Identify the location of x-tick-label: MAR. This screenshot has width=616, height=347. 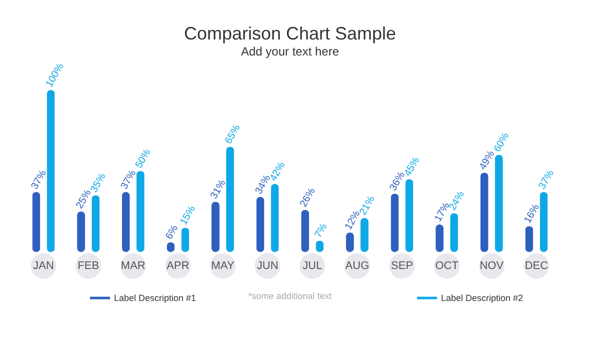
(133, 266).